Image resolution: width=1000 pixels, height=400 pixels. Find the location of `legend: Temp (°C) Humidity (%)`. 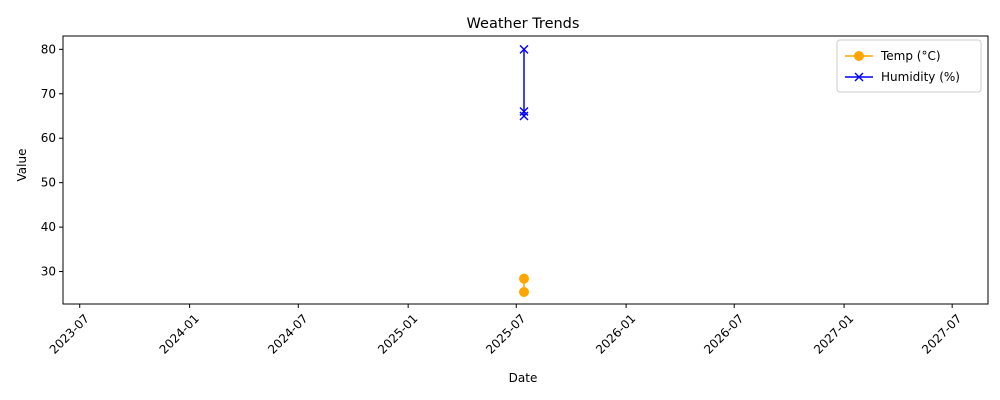

legend: Temp (°C) Humidity (%) is located at coordinates (909, 66).